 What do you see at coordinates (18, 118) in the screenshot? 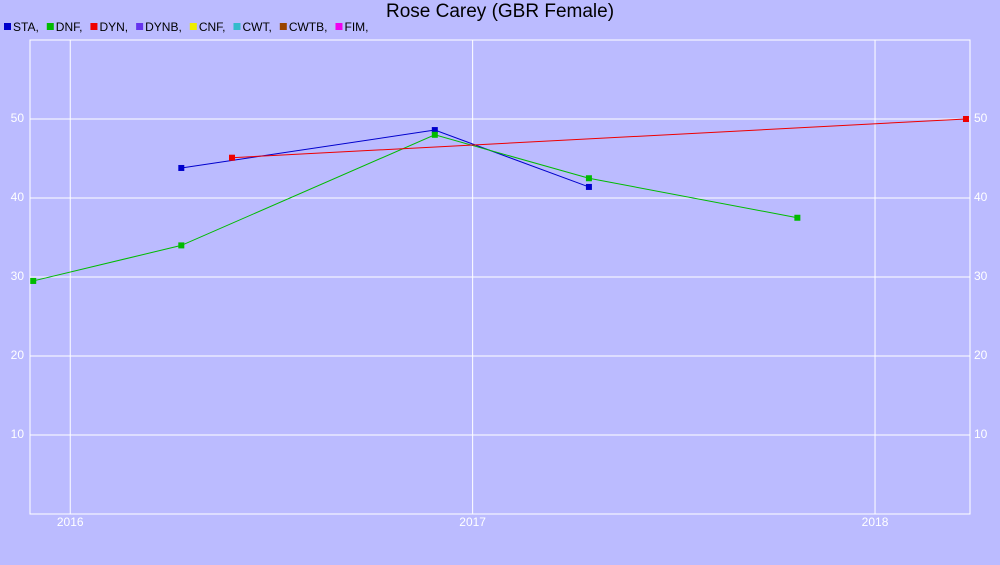
I see `y-tick-label: 50` at bounding box center [18, 118].